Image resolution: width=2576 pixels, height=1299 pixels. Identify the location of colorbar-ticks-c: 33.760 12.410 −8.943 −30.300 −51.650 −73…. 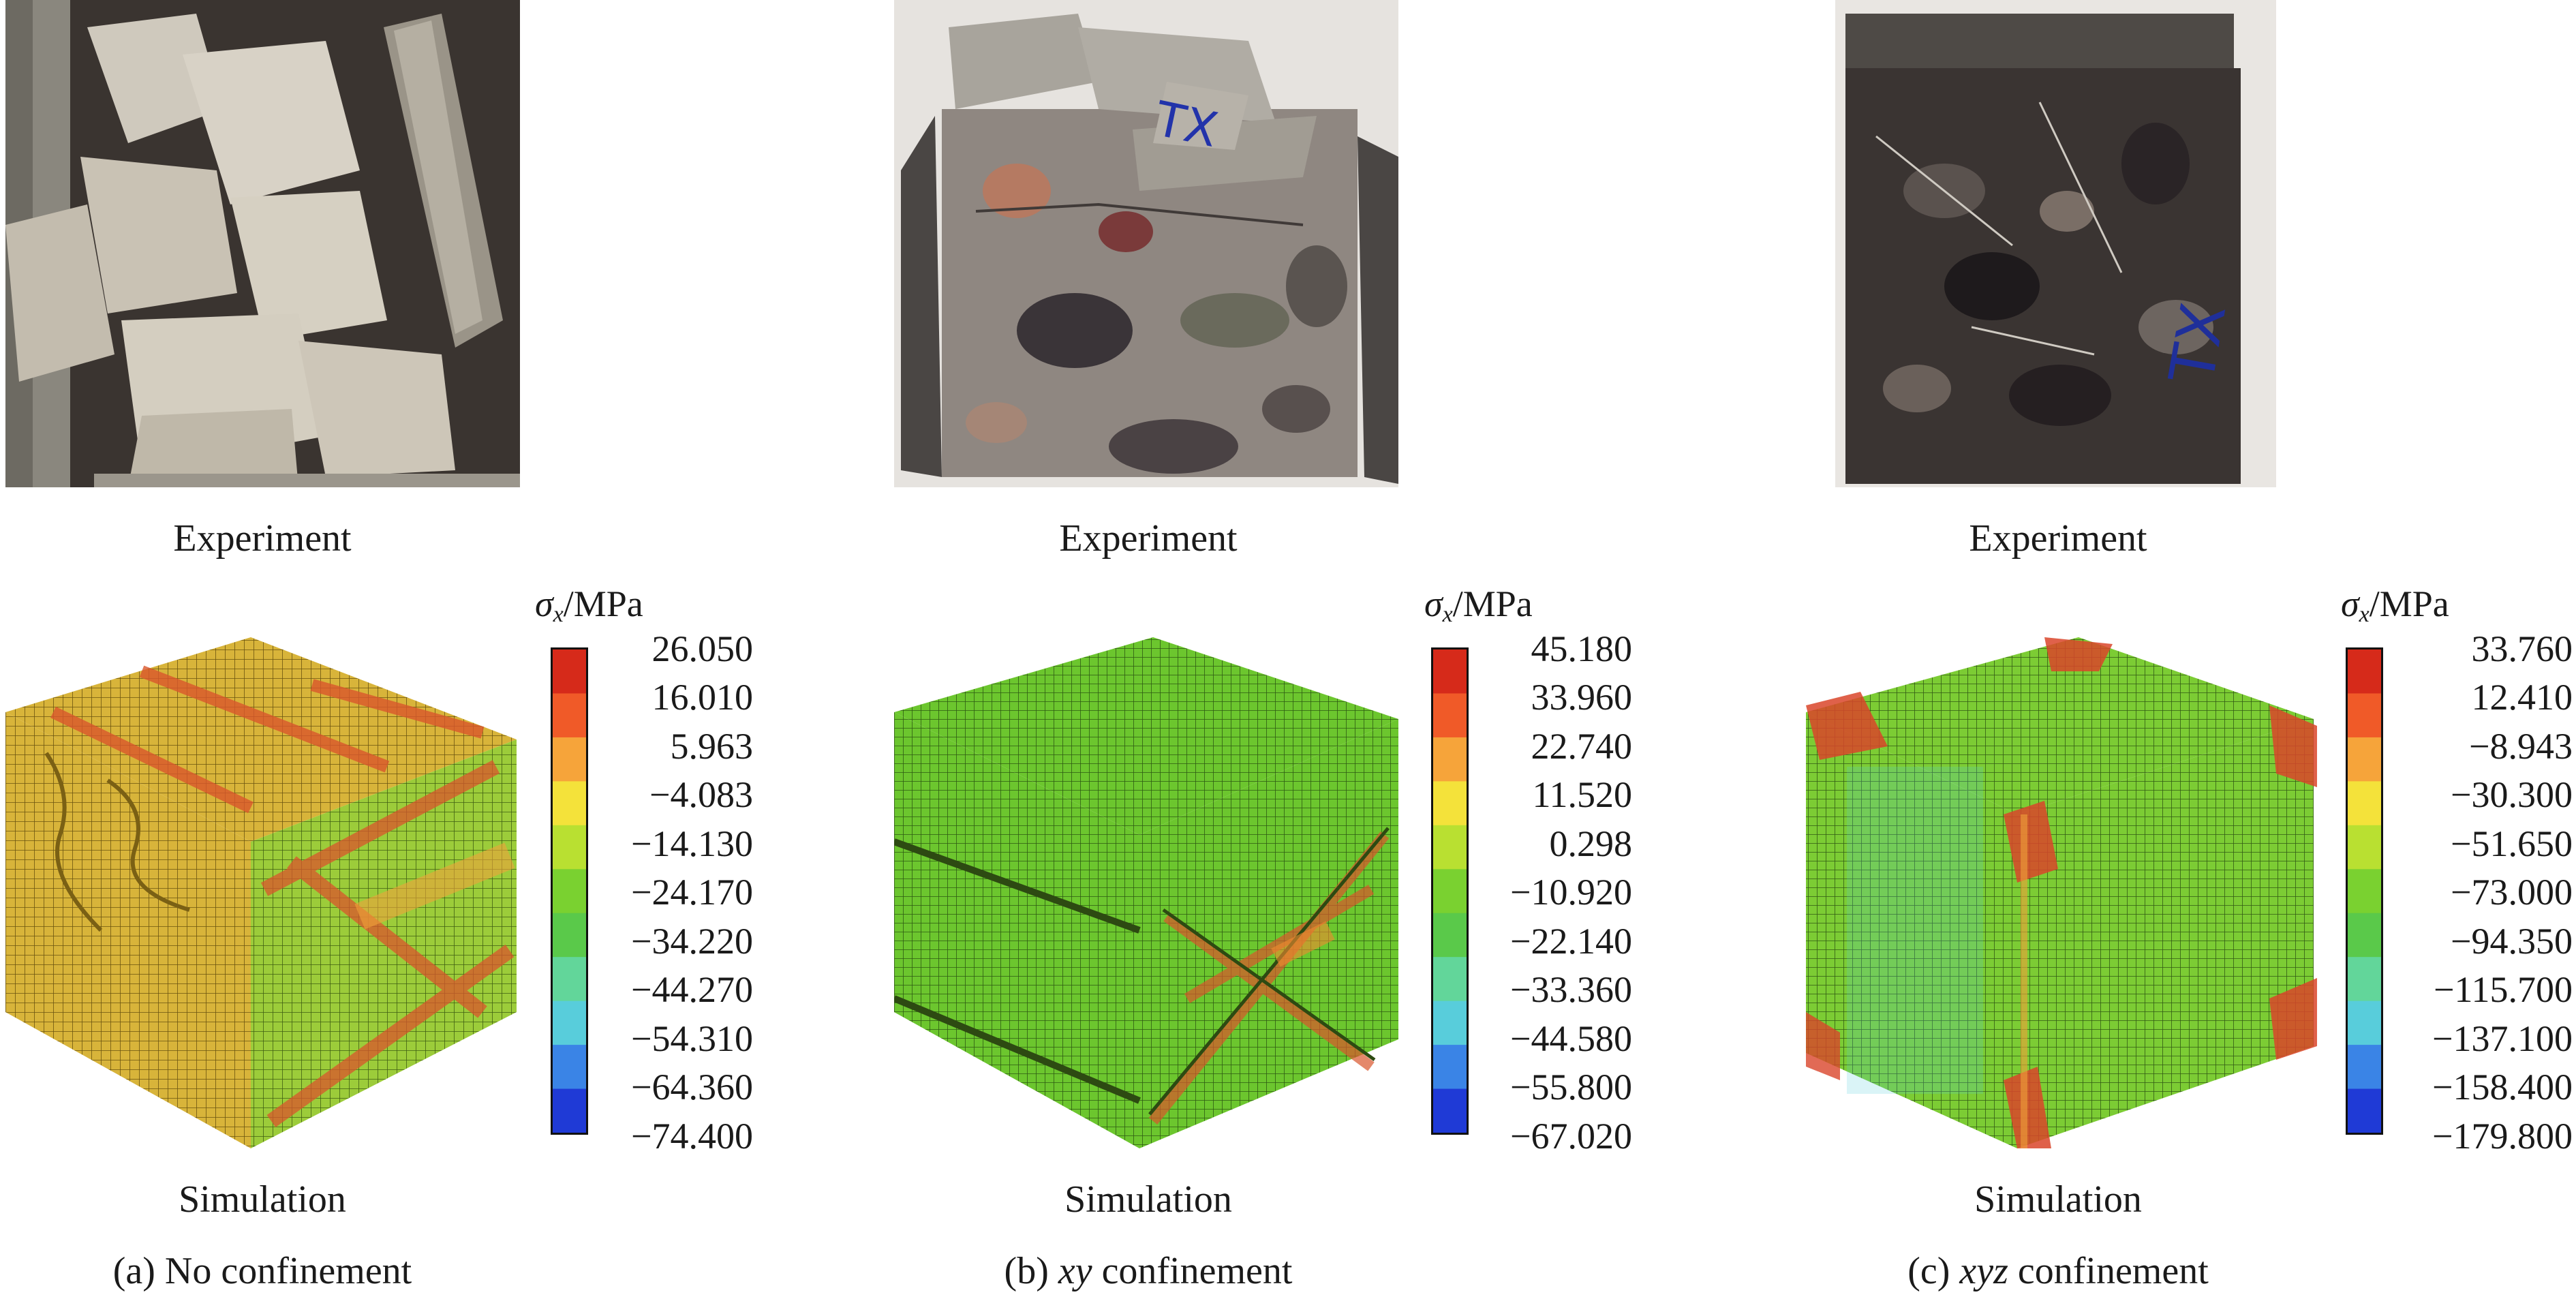
(2479, 892).